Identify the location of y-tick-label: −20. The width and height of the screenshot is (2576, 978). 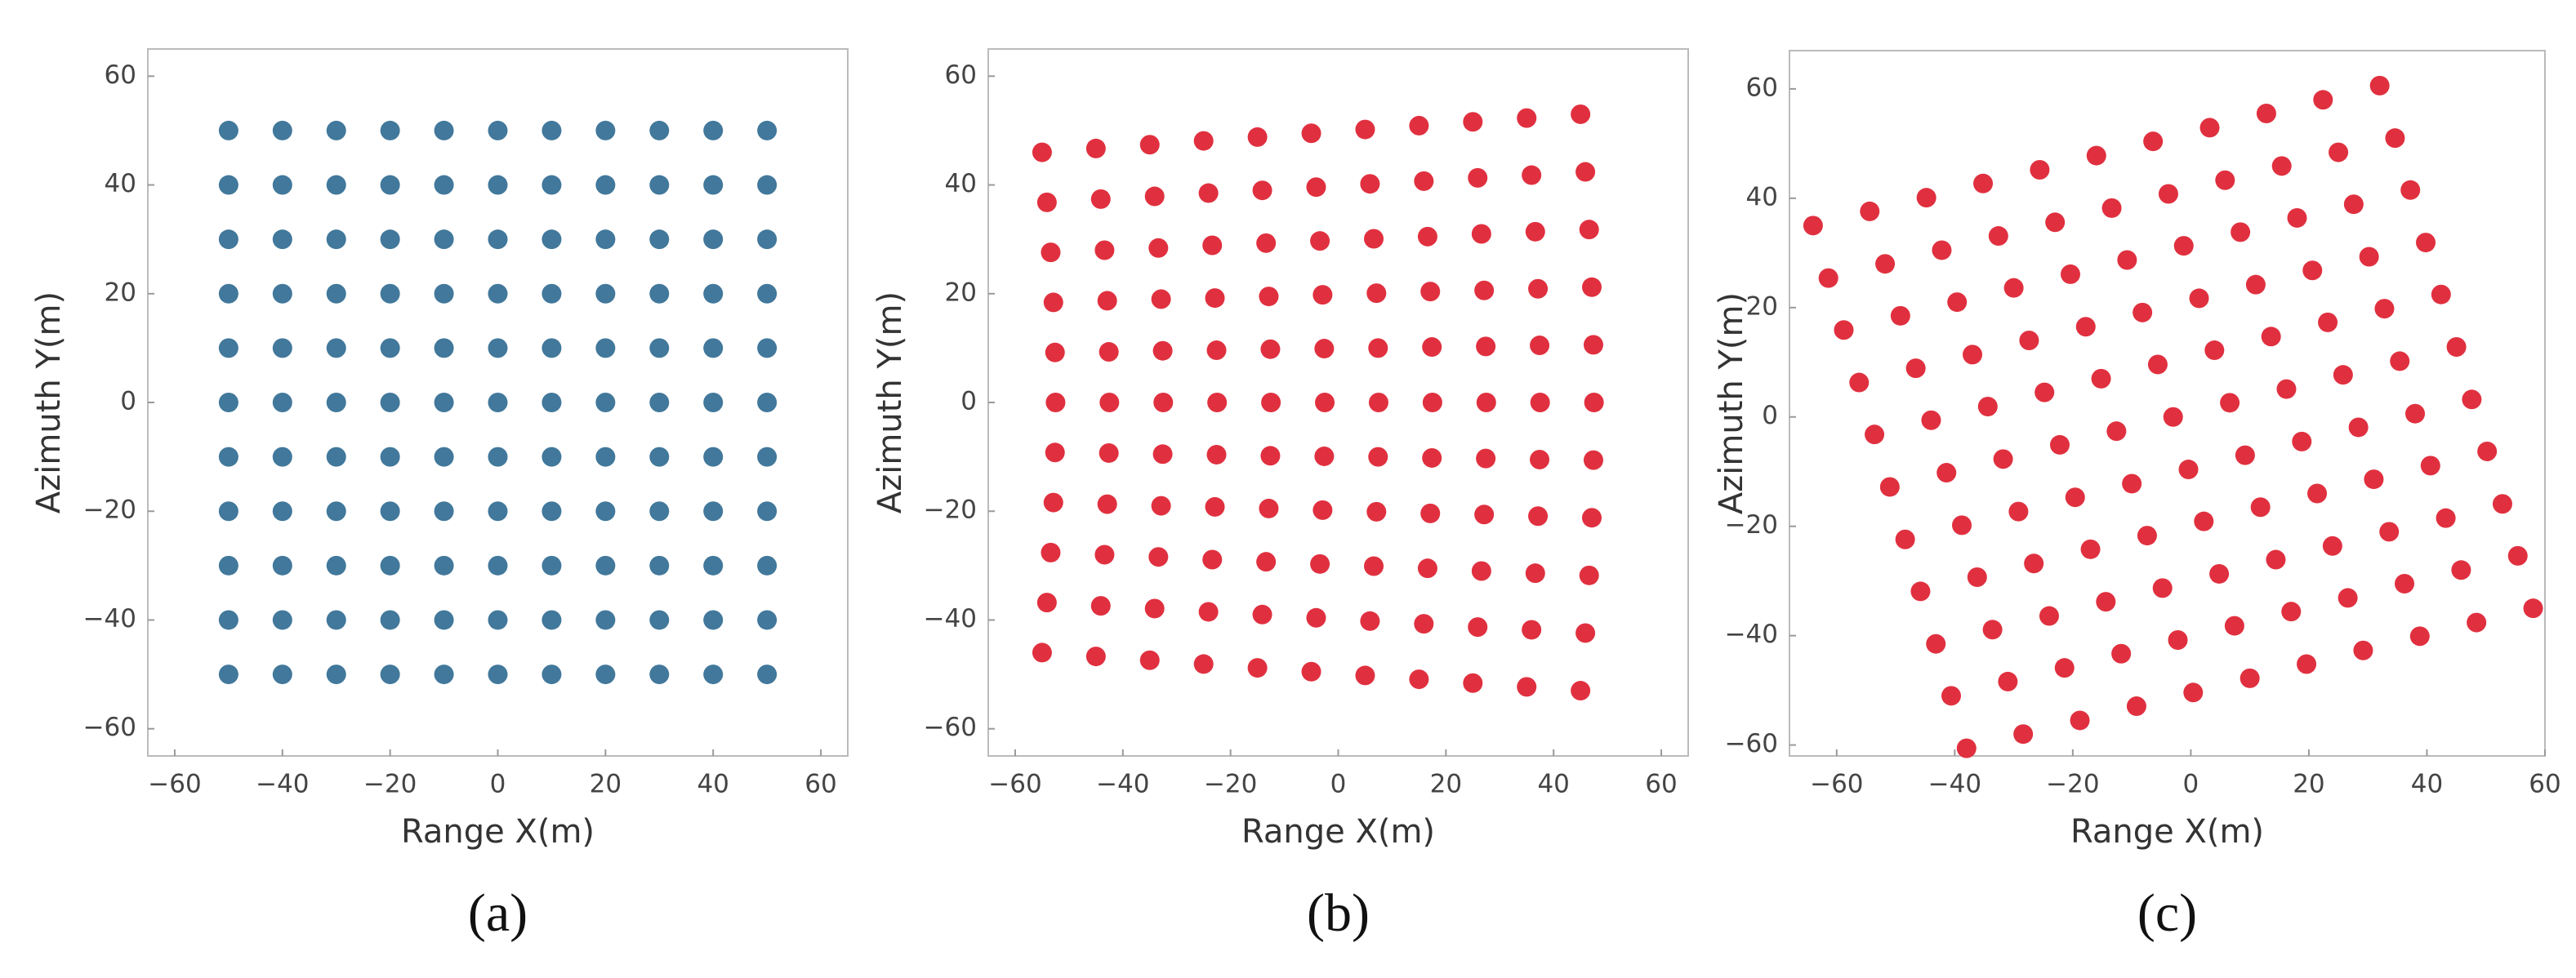
(1751, 525).